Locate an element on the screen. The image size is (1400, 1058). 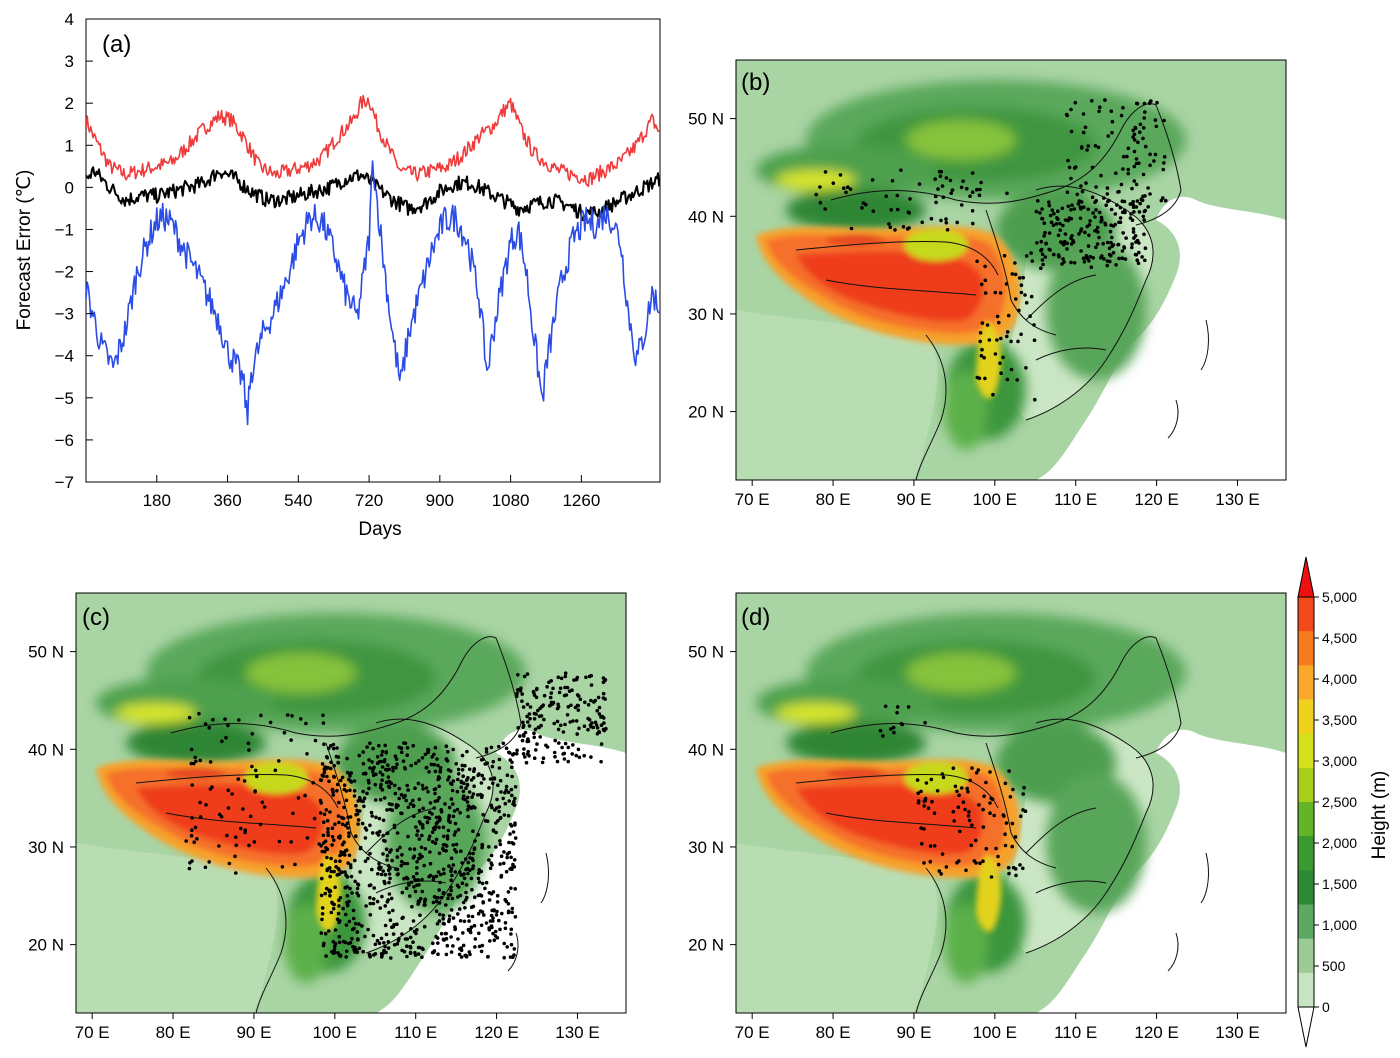
colorbar-segment is located at coordinates (1306, 648).